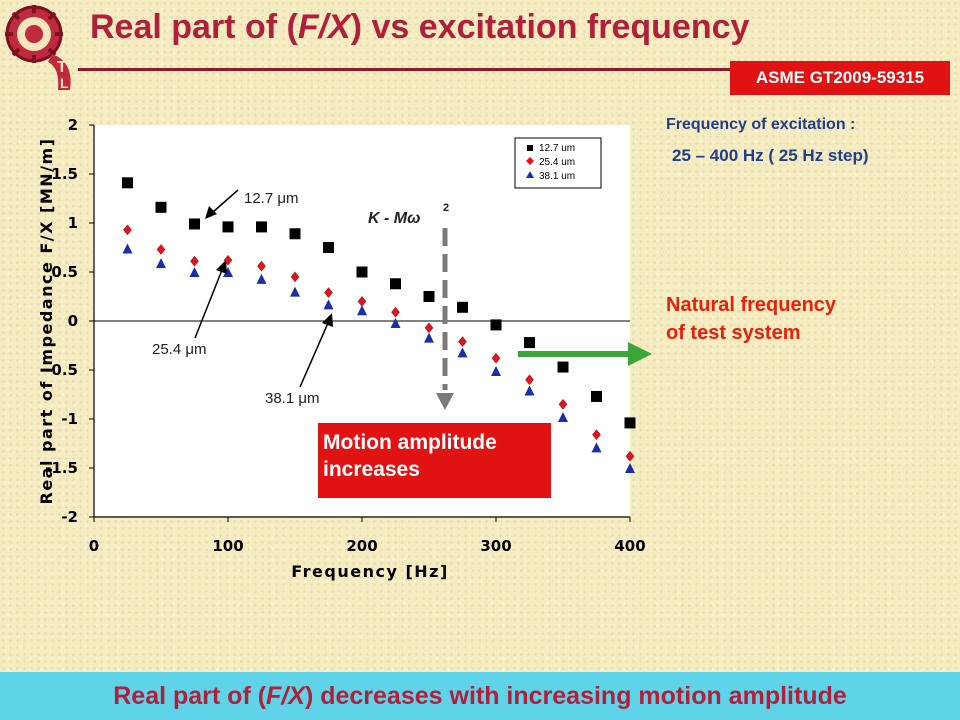 The width and height of the screenshot is (960, 720). What do you see at coordinates (434, 460) in the screenshot?
I see `motion-amplitude-box: Motion amplitude increases` at bounding box center [434, 460].